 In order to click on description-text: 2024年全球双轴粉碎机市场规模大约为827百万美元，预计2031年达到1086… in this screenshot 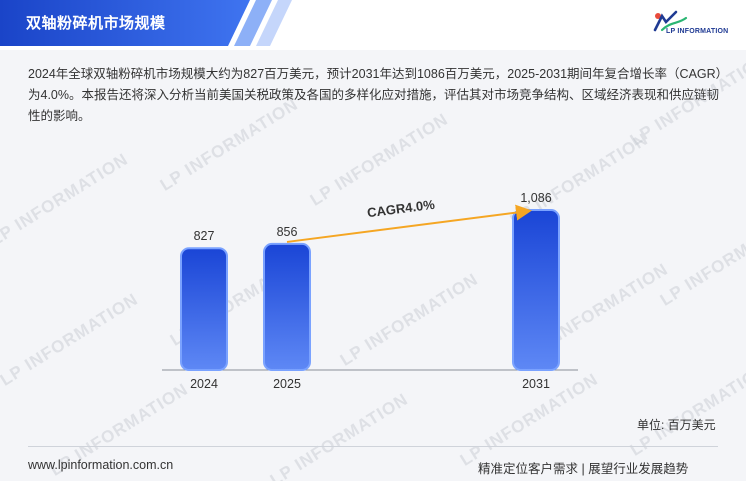, I will do `click(375, 95)`.